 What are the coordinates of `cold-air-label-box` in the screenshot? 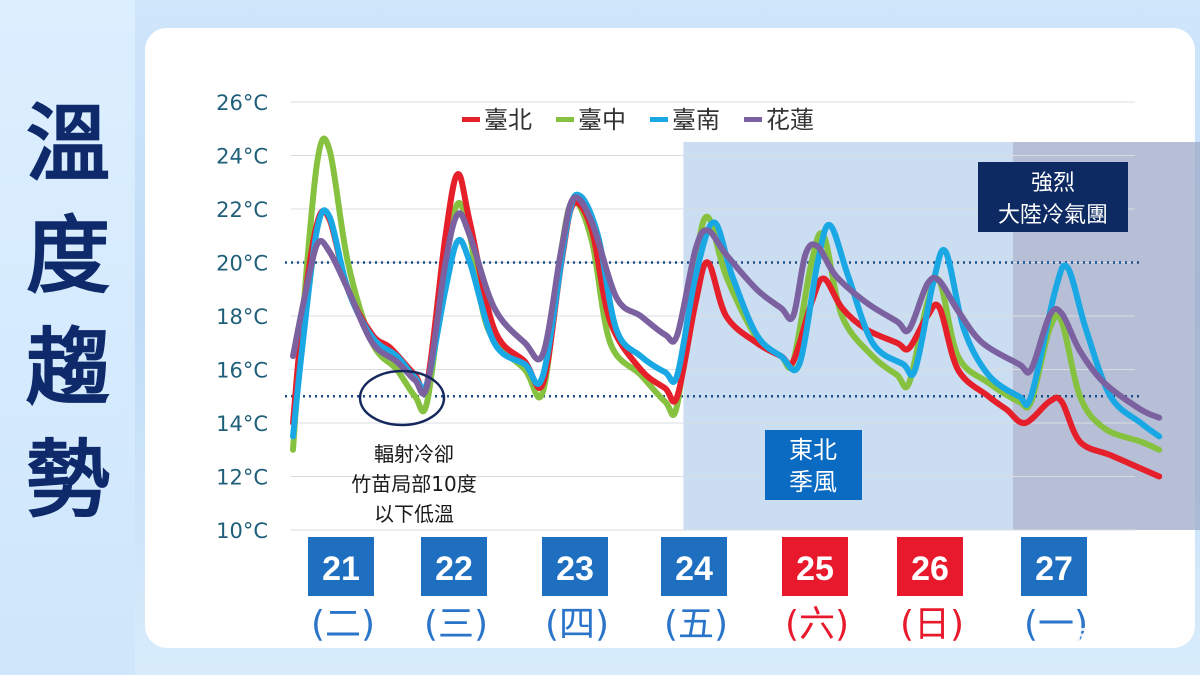 It's located at (1053, 197).